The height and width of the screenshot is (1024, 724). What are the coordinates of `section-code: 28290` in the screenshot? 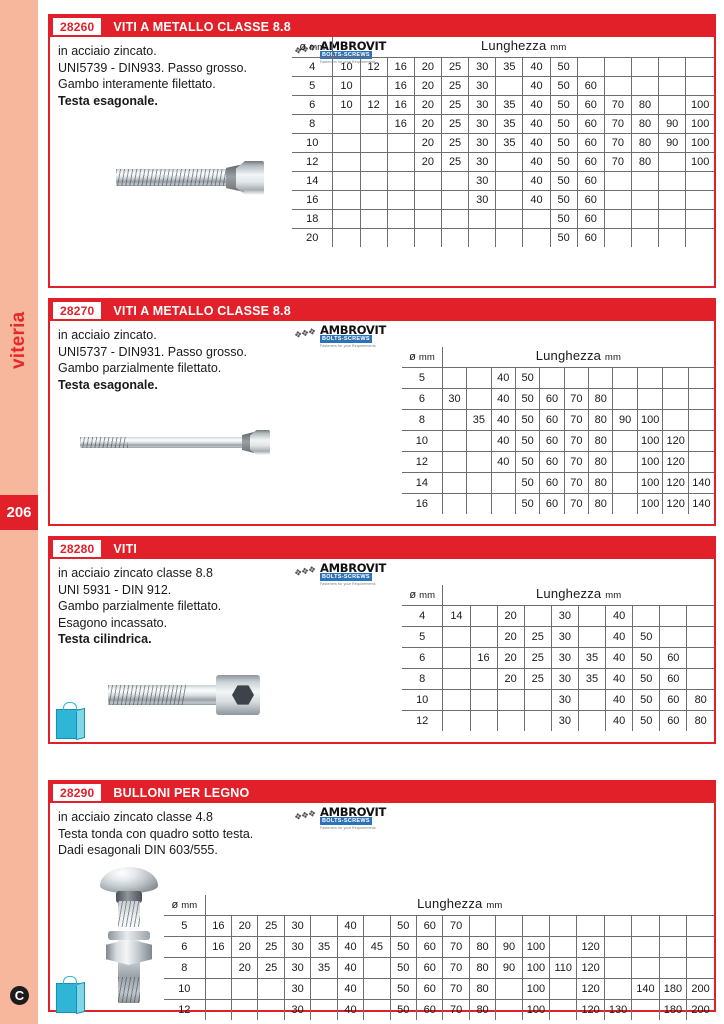 It's located at (77, 792).